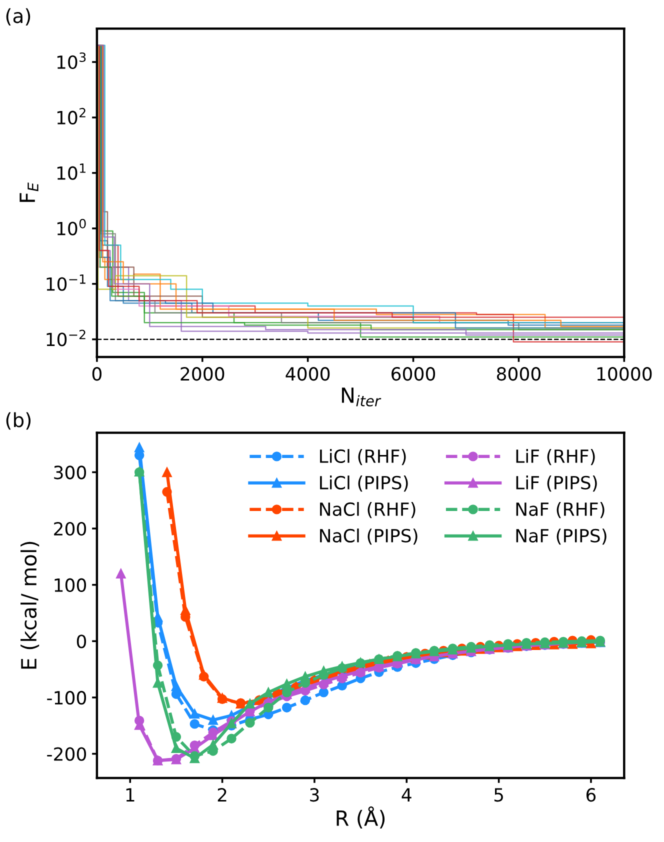 Image resolution: width=664 pixels, height=842 pixels. I want to click on y-tick-label: 10$^{0}$, so click(71, 227).